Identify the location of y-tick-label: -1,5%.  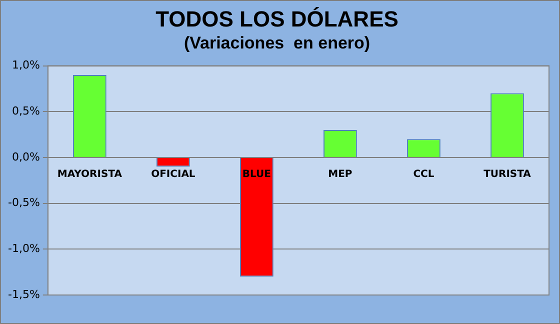
(24, 294).